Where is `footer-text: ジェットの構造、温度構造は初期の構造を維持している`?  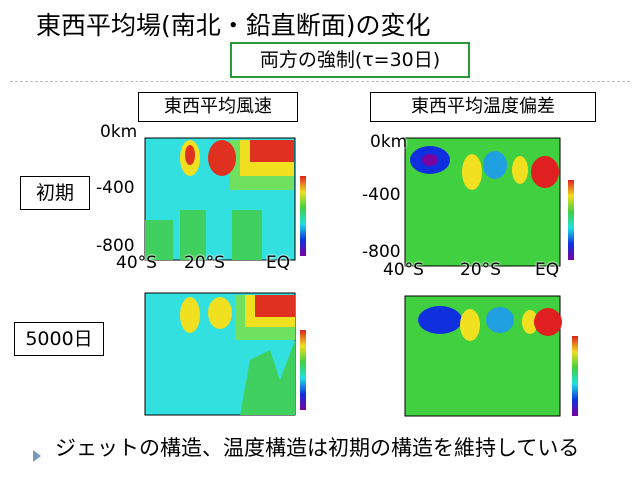
footer-text: ジェットの構造、温度構造は初期の構造を維持している is located at coordinates (317, 448).